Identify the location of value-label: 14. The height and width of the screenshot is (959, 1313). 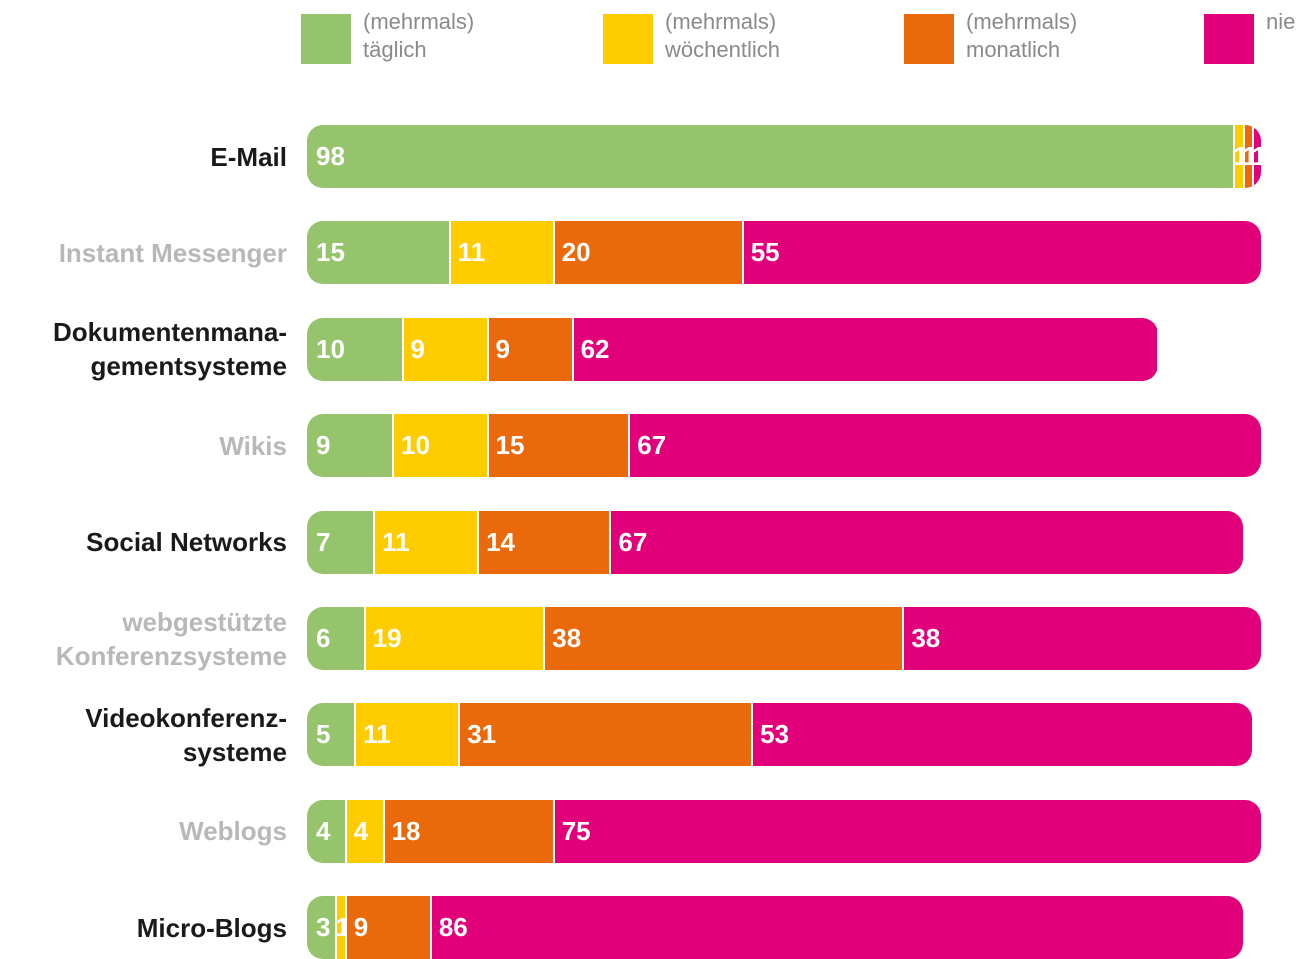
(501, 541).